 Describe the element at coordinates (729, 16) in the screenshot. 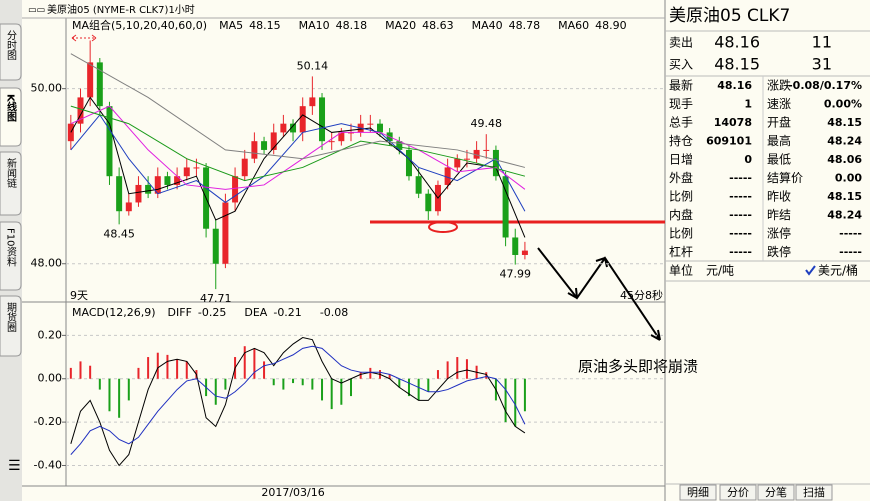

I see `quote-title: 美原油05 CLK7` at that location.